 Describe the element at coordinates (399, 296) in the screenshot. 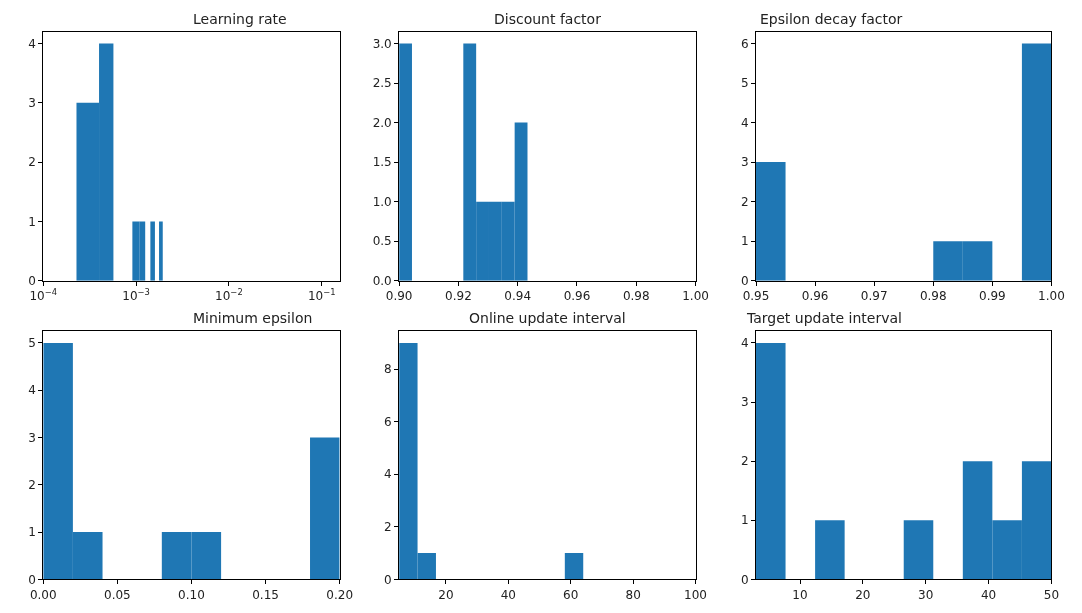

I see `x-tick-label: 0.90` at that location.